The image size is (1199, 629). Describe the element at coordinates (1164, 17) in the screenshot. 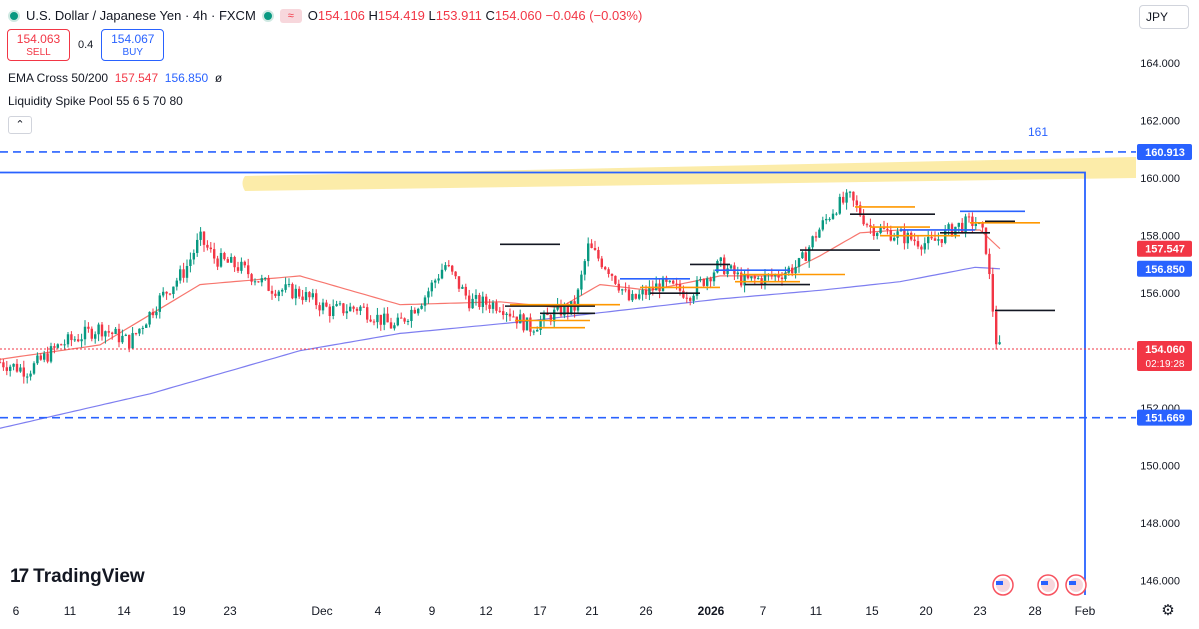

I see `currency-selector: JPY` at that location.